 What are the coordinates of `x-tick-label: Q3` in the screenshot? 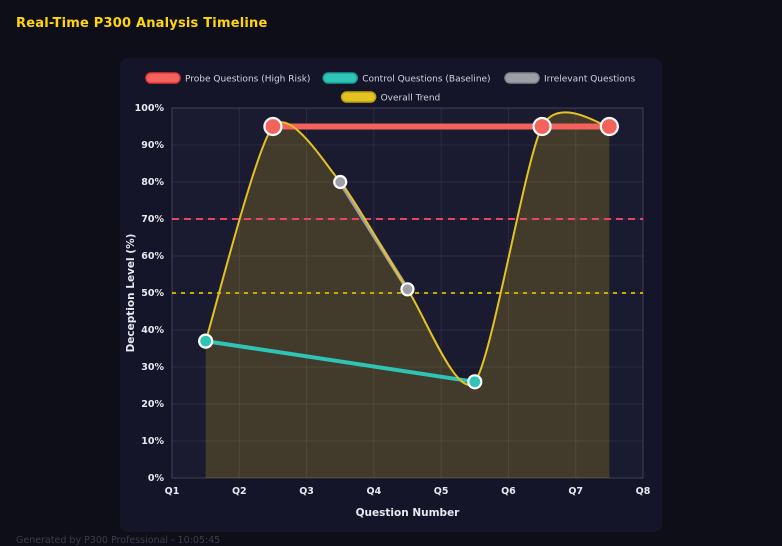 It's located at (306, 491).